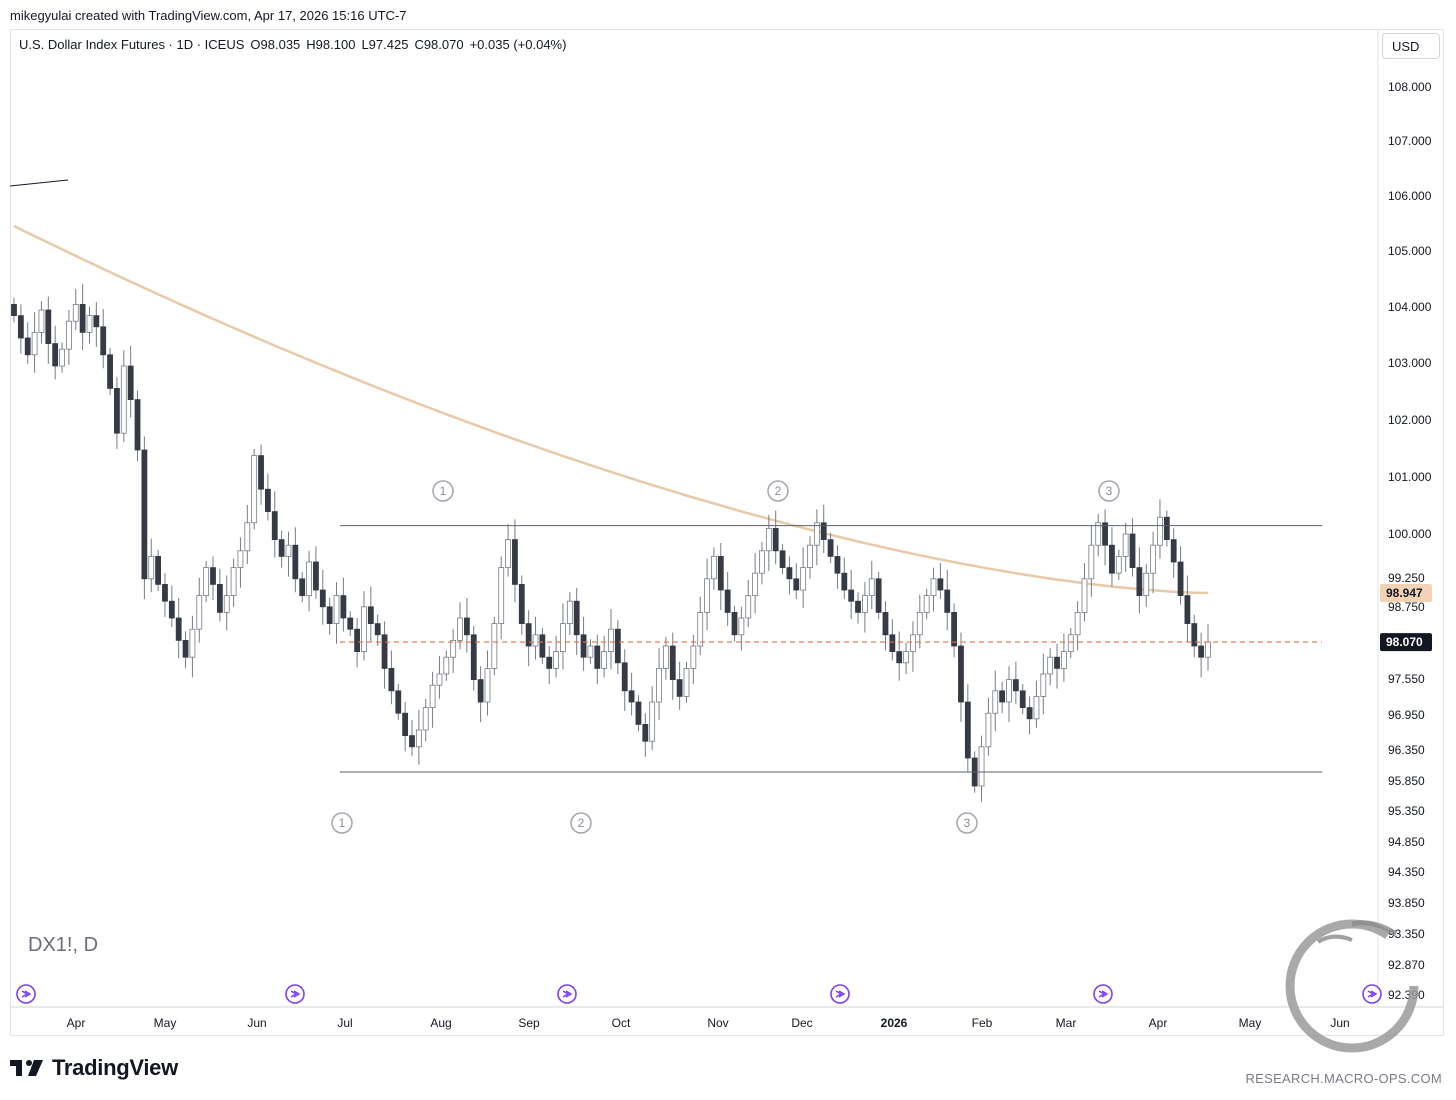  I want to click on legend-high: H98.100, so click(331, 44).